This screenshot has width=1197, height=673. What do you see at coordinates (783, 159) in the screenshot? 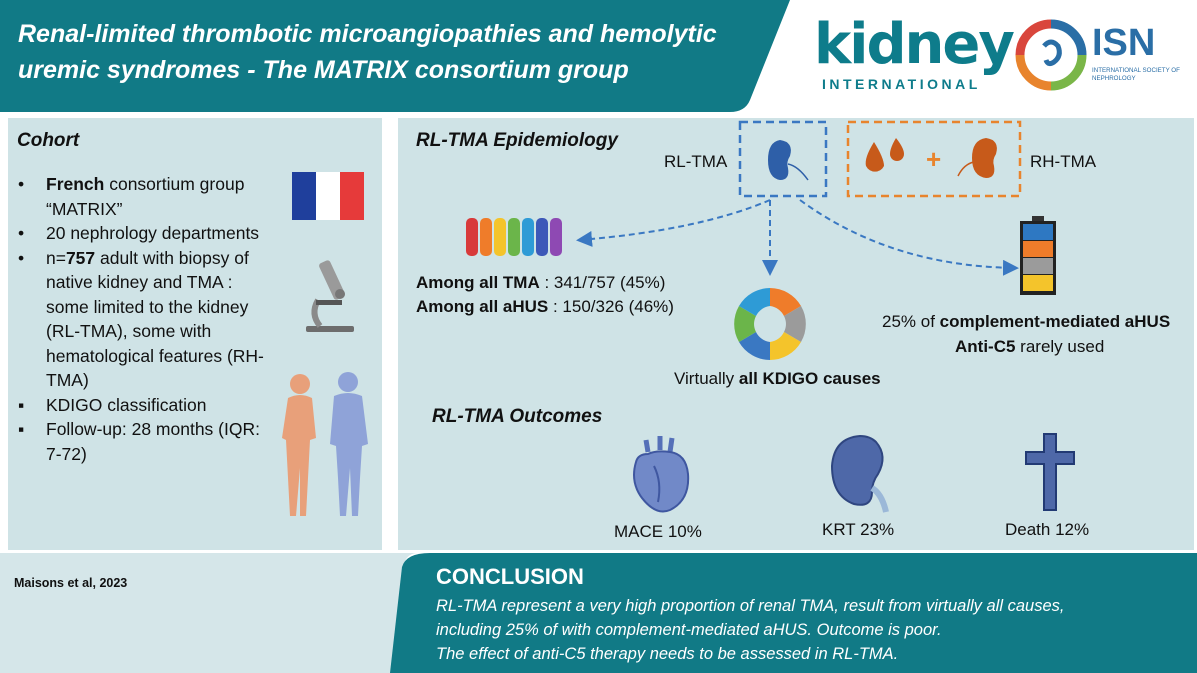
I see `rl-tma-box` at bounding box center [783, 159].